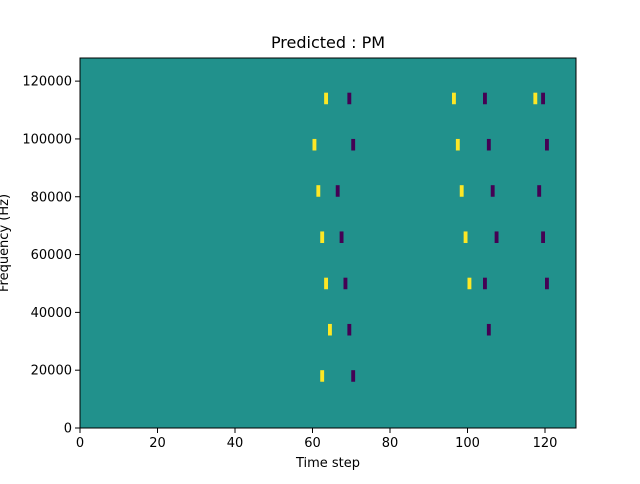  What do you see at coordinates (390, 443) in the screenshot?
I see `x-tick-label: 80` at bounding box center [390, 443].